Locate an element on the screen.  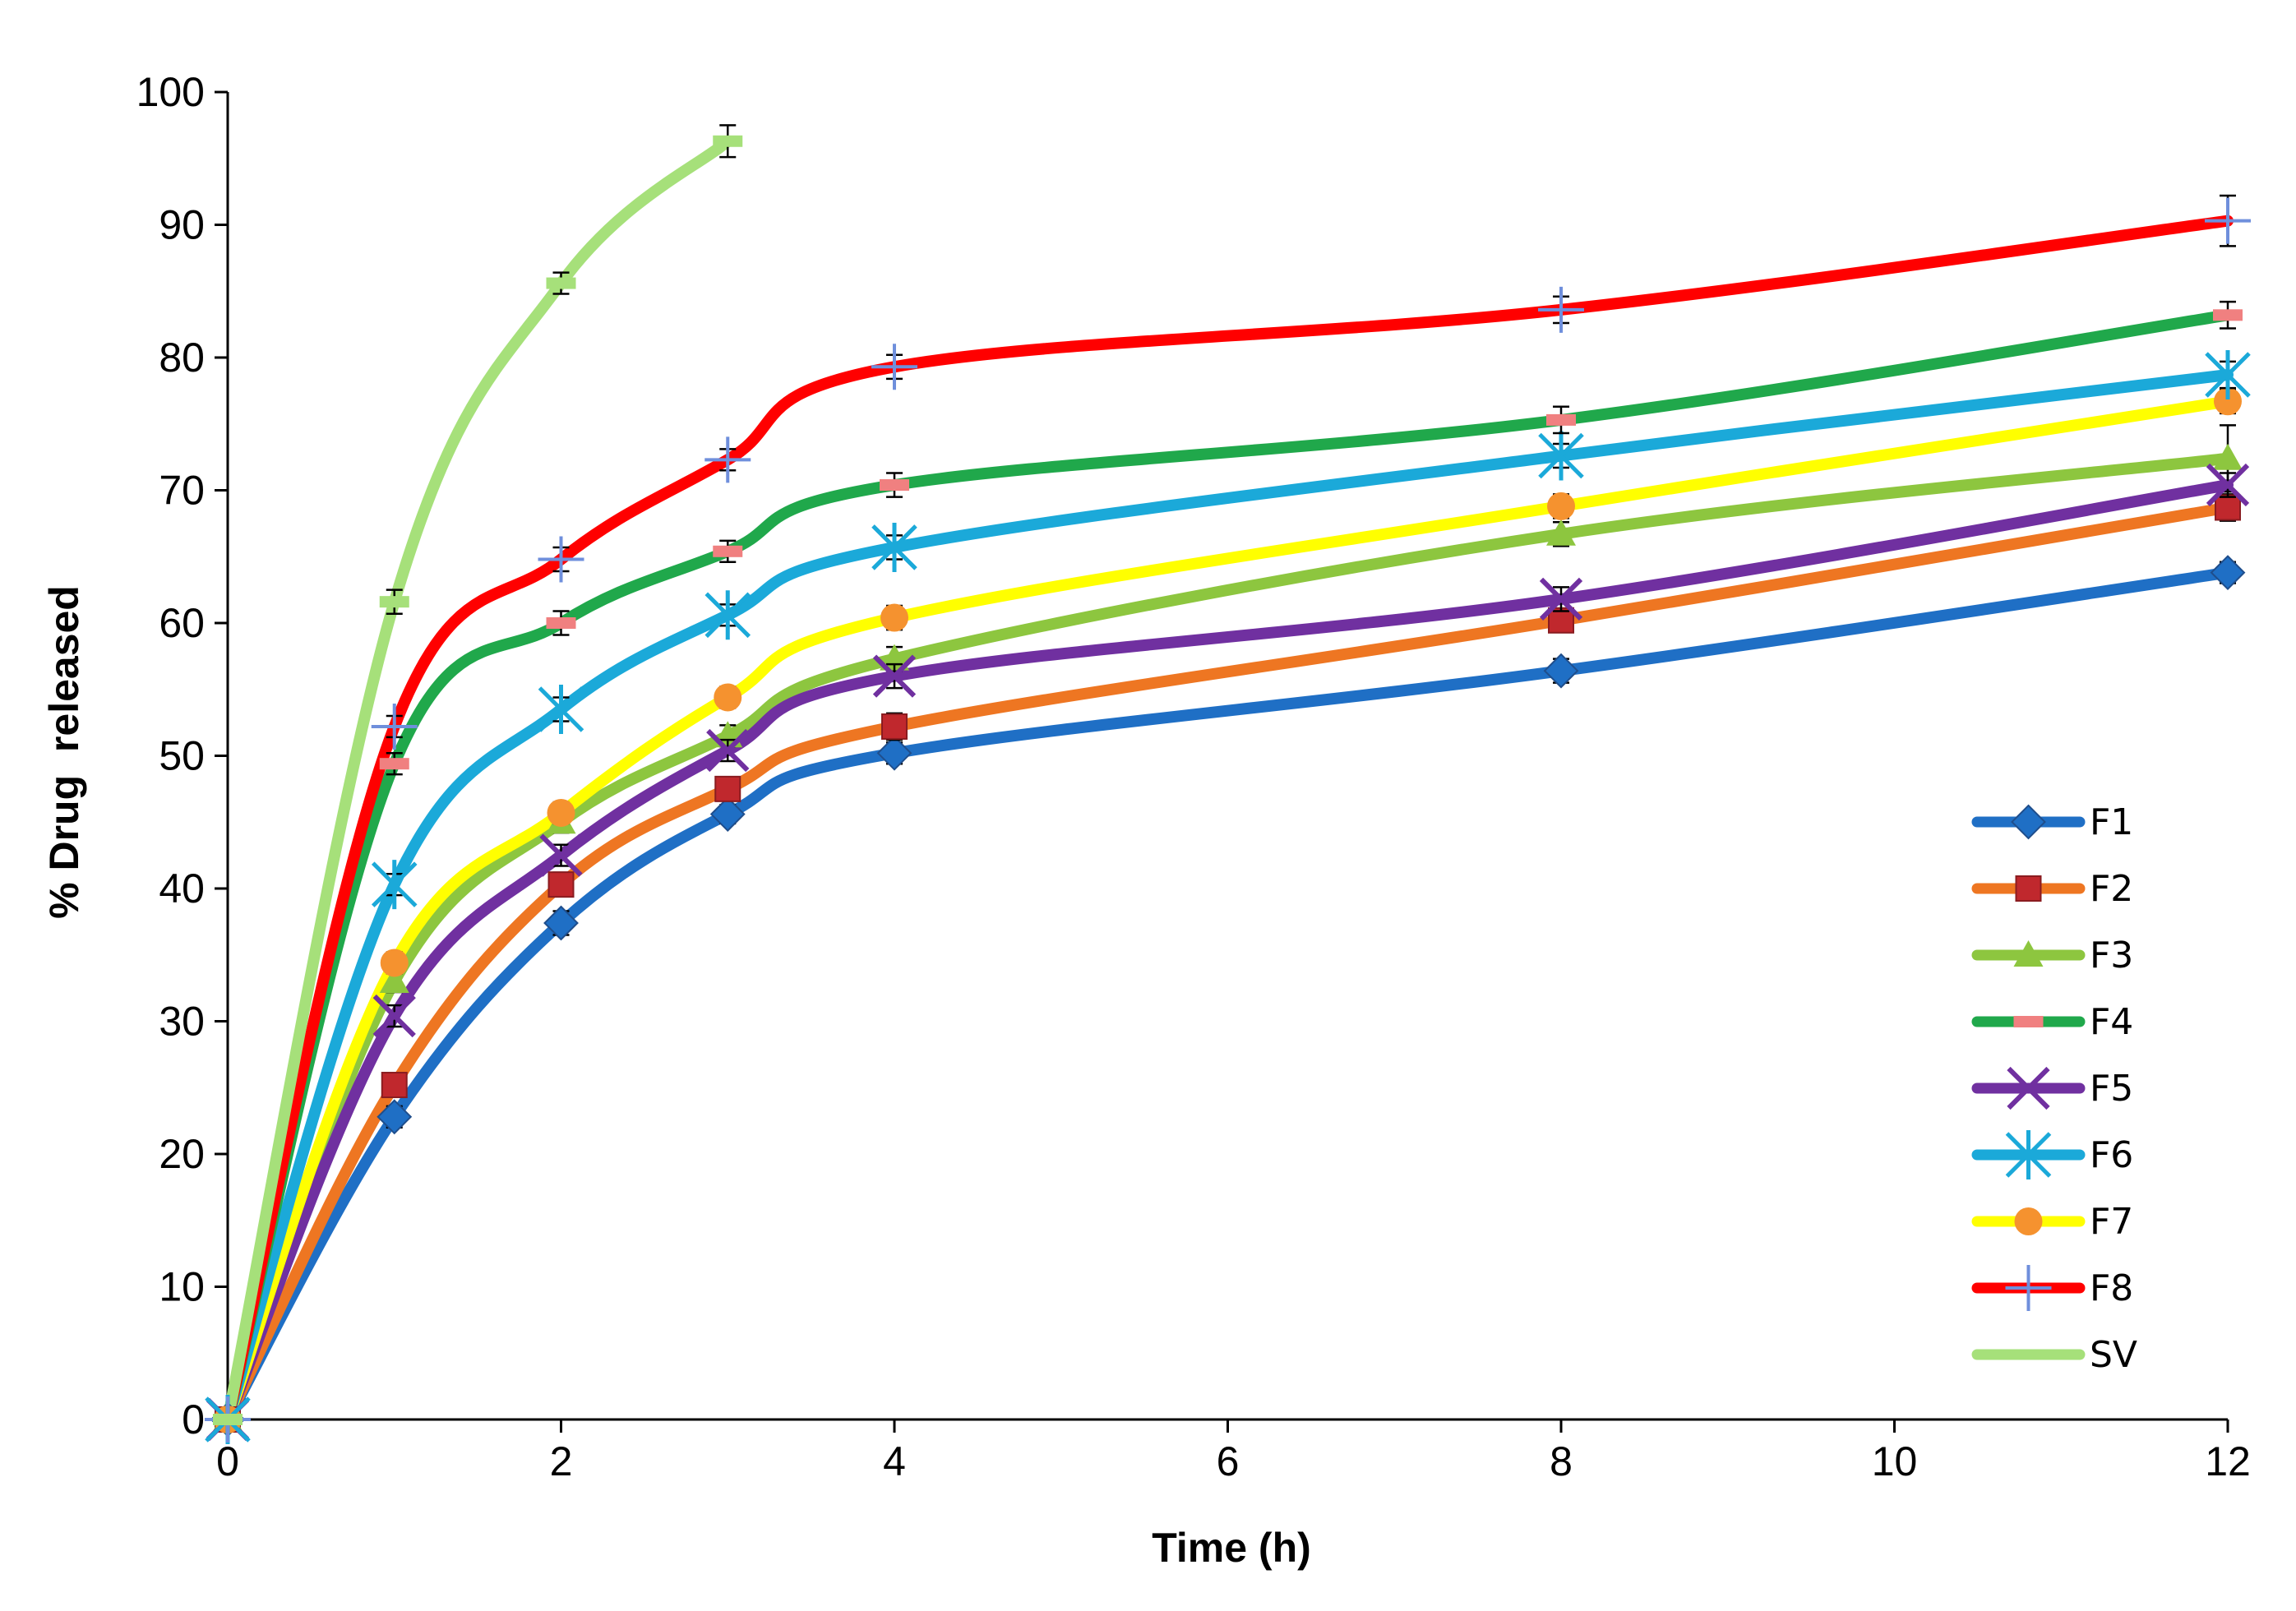
y-tick-label: 100 is located at coordinates (170, 92).